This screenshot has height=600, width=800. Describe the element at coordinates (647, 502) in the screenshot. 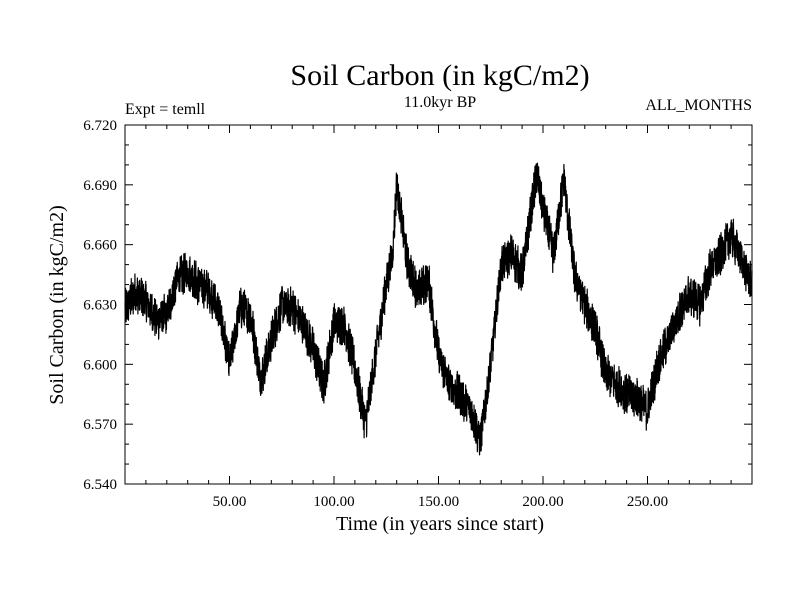

I see `x-tick-label: 250.00` at that location.